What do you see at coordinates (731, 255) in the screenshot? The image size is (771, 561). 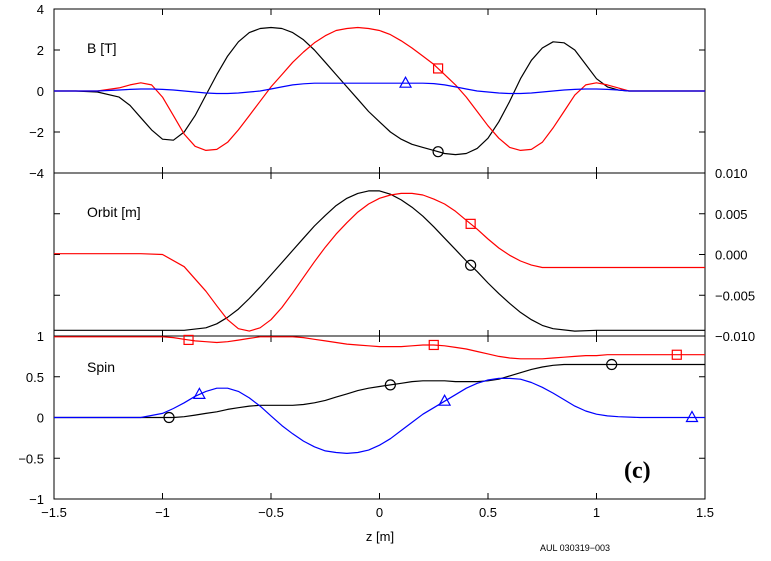 I see `y-tick-label: 0.000` at bounding box center [731, 255].